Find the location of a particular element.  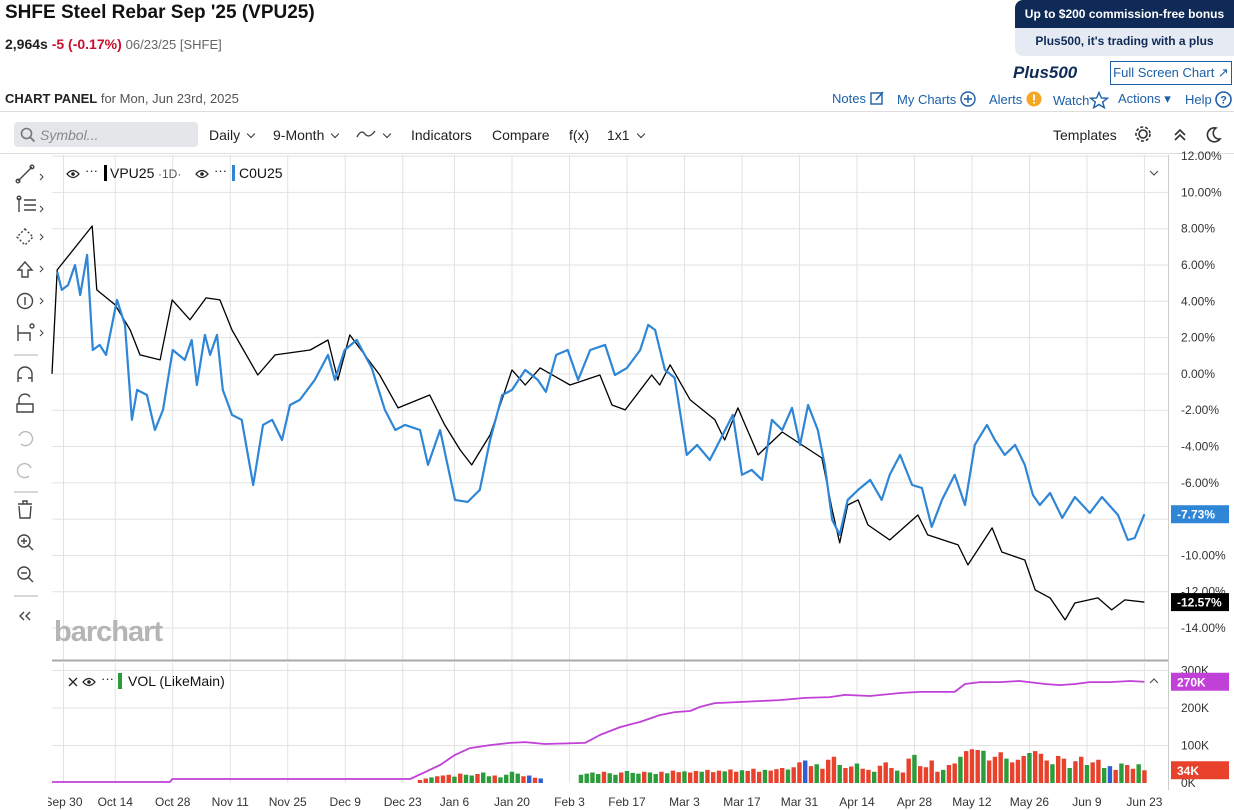

x-tick-label: Nov 25 is located at coordinates (288, 802).